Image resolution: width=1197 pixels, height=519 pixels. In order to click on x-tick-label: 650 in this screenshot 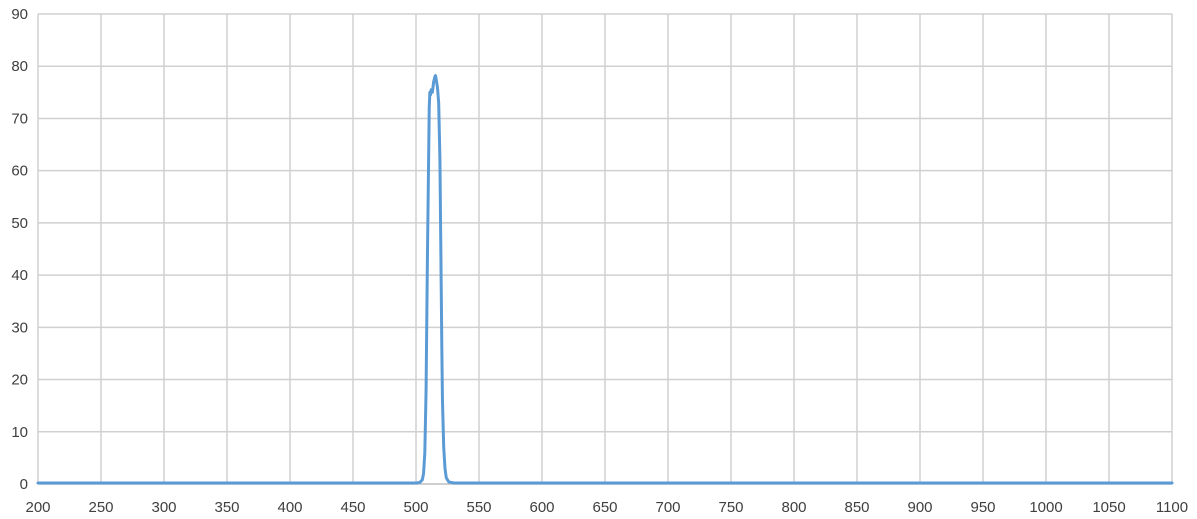, I will do `click(604, 507)`.